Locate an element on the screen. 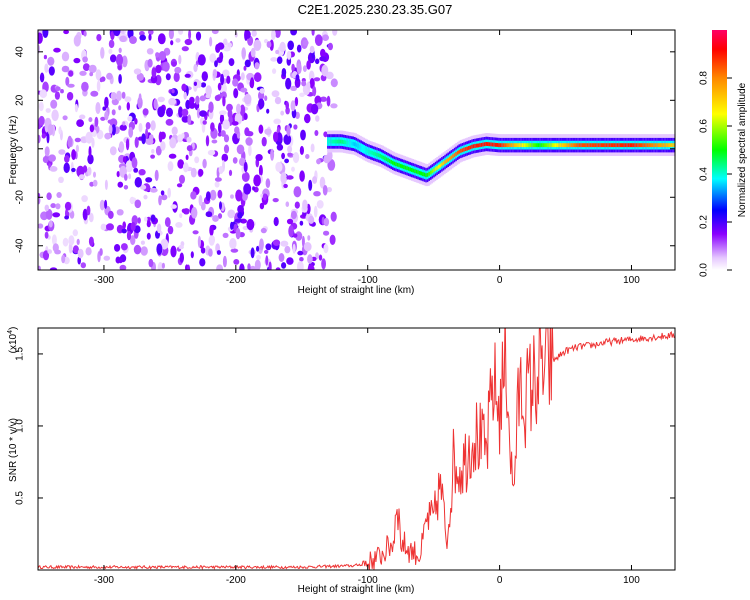 This screenshot has height=600, width=750. y-tick-label: 1.5 is located at coordinates (20, 354).